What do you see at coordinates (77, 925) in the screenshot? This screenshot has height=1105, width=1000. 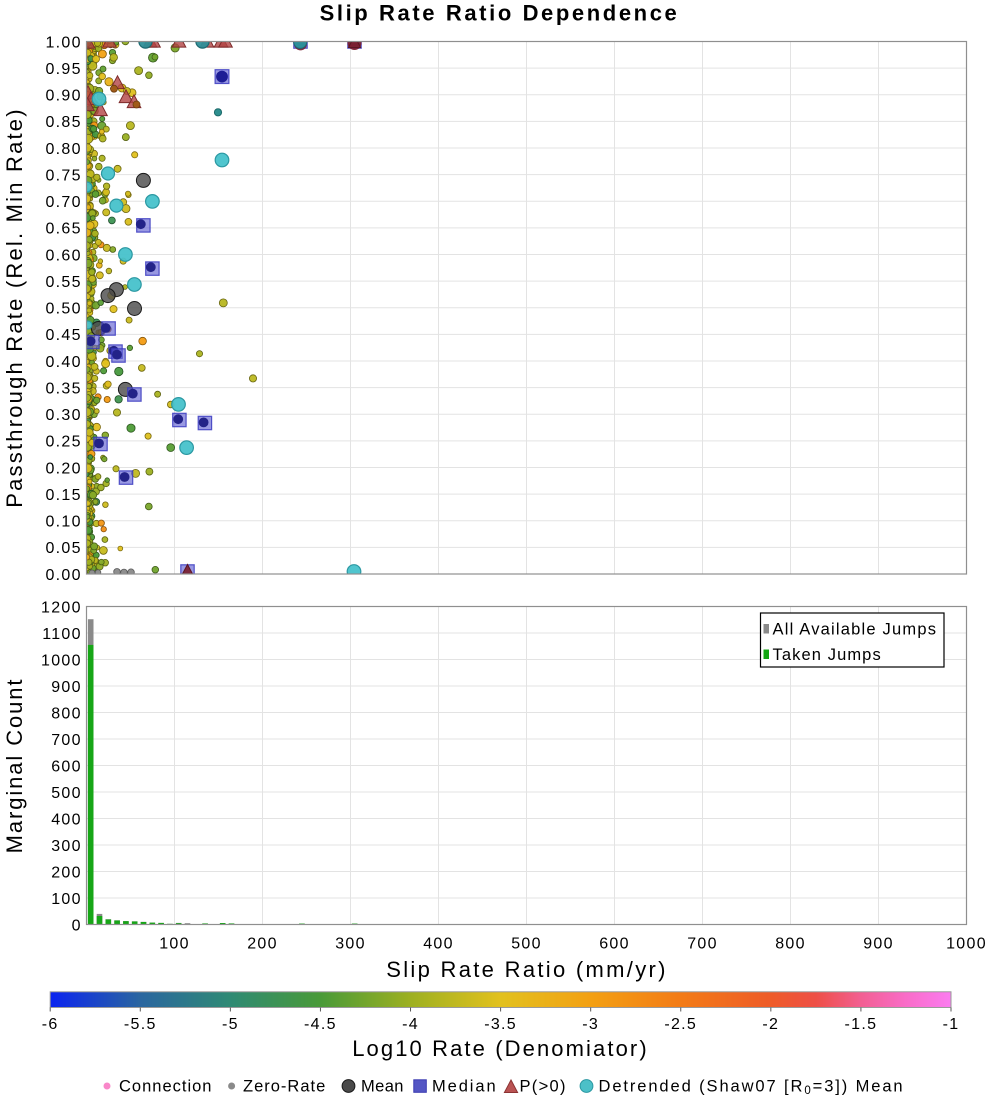 I see `svg-text: 0` at bounding box center [77, 925].